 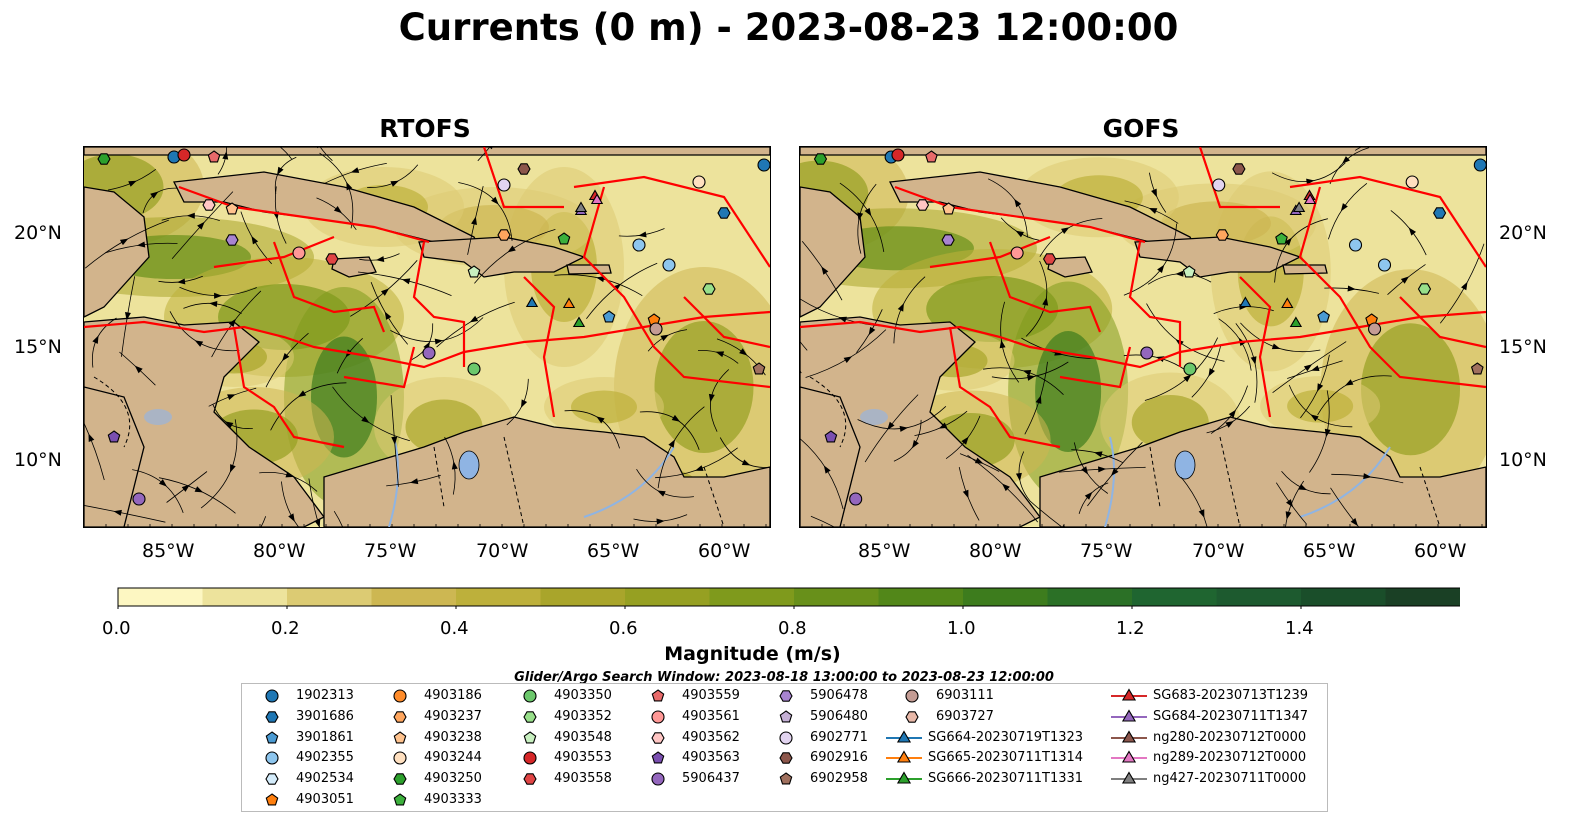 I want to click on country-border, so click(x=409, y=451).